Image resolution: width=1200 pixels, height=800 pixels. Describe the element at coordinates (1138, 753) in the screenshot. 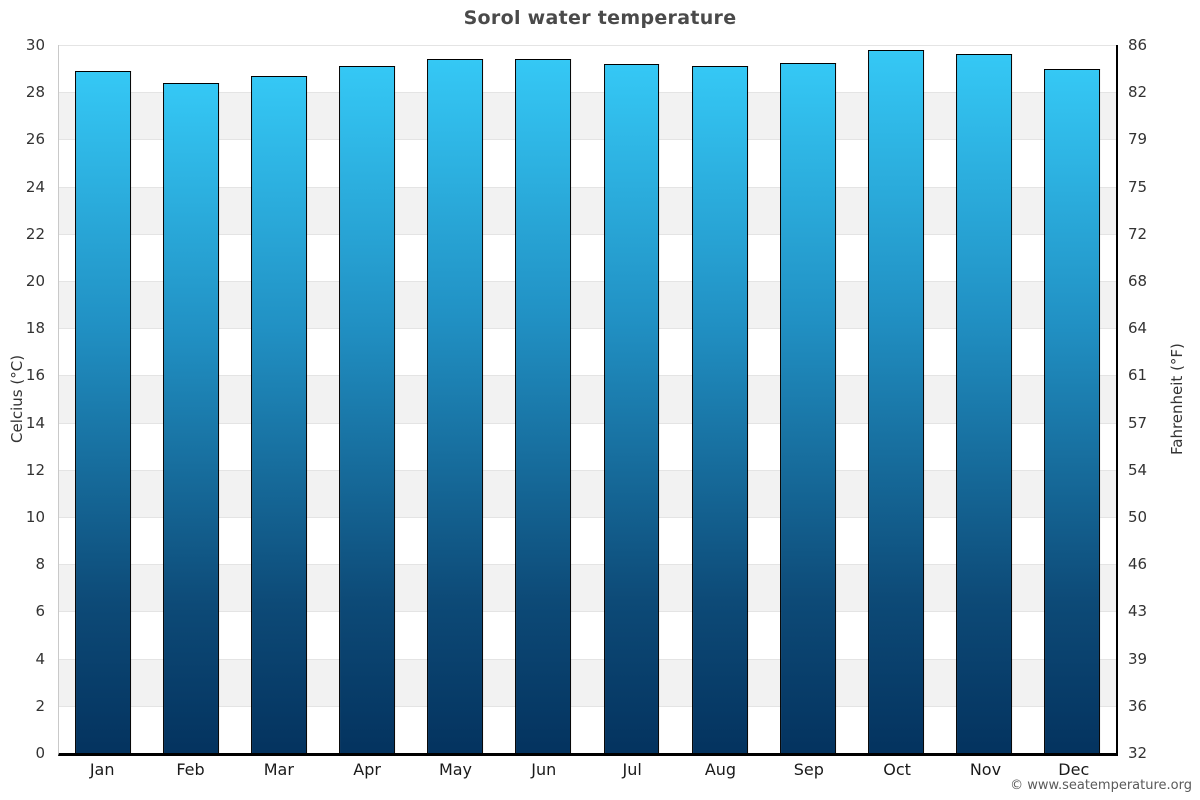

I see `y-tick-fahrenheit: 32` at that location.